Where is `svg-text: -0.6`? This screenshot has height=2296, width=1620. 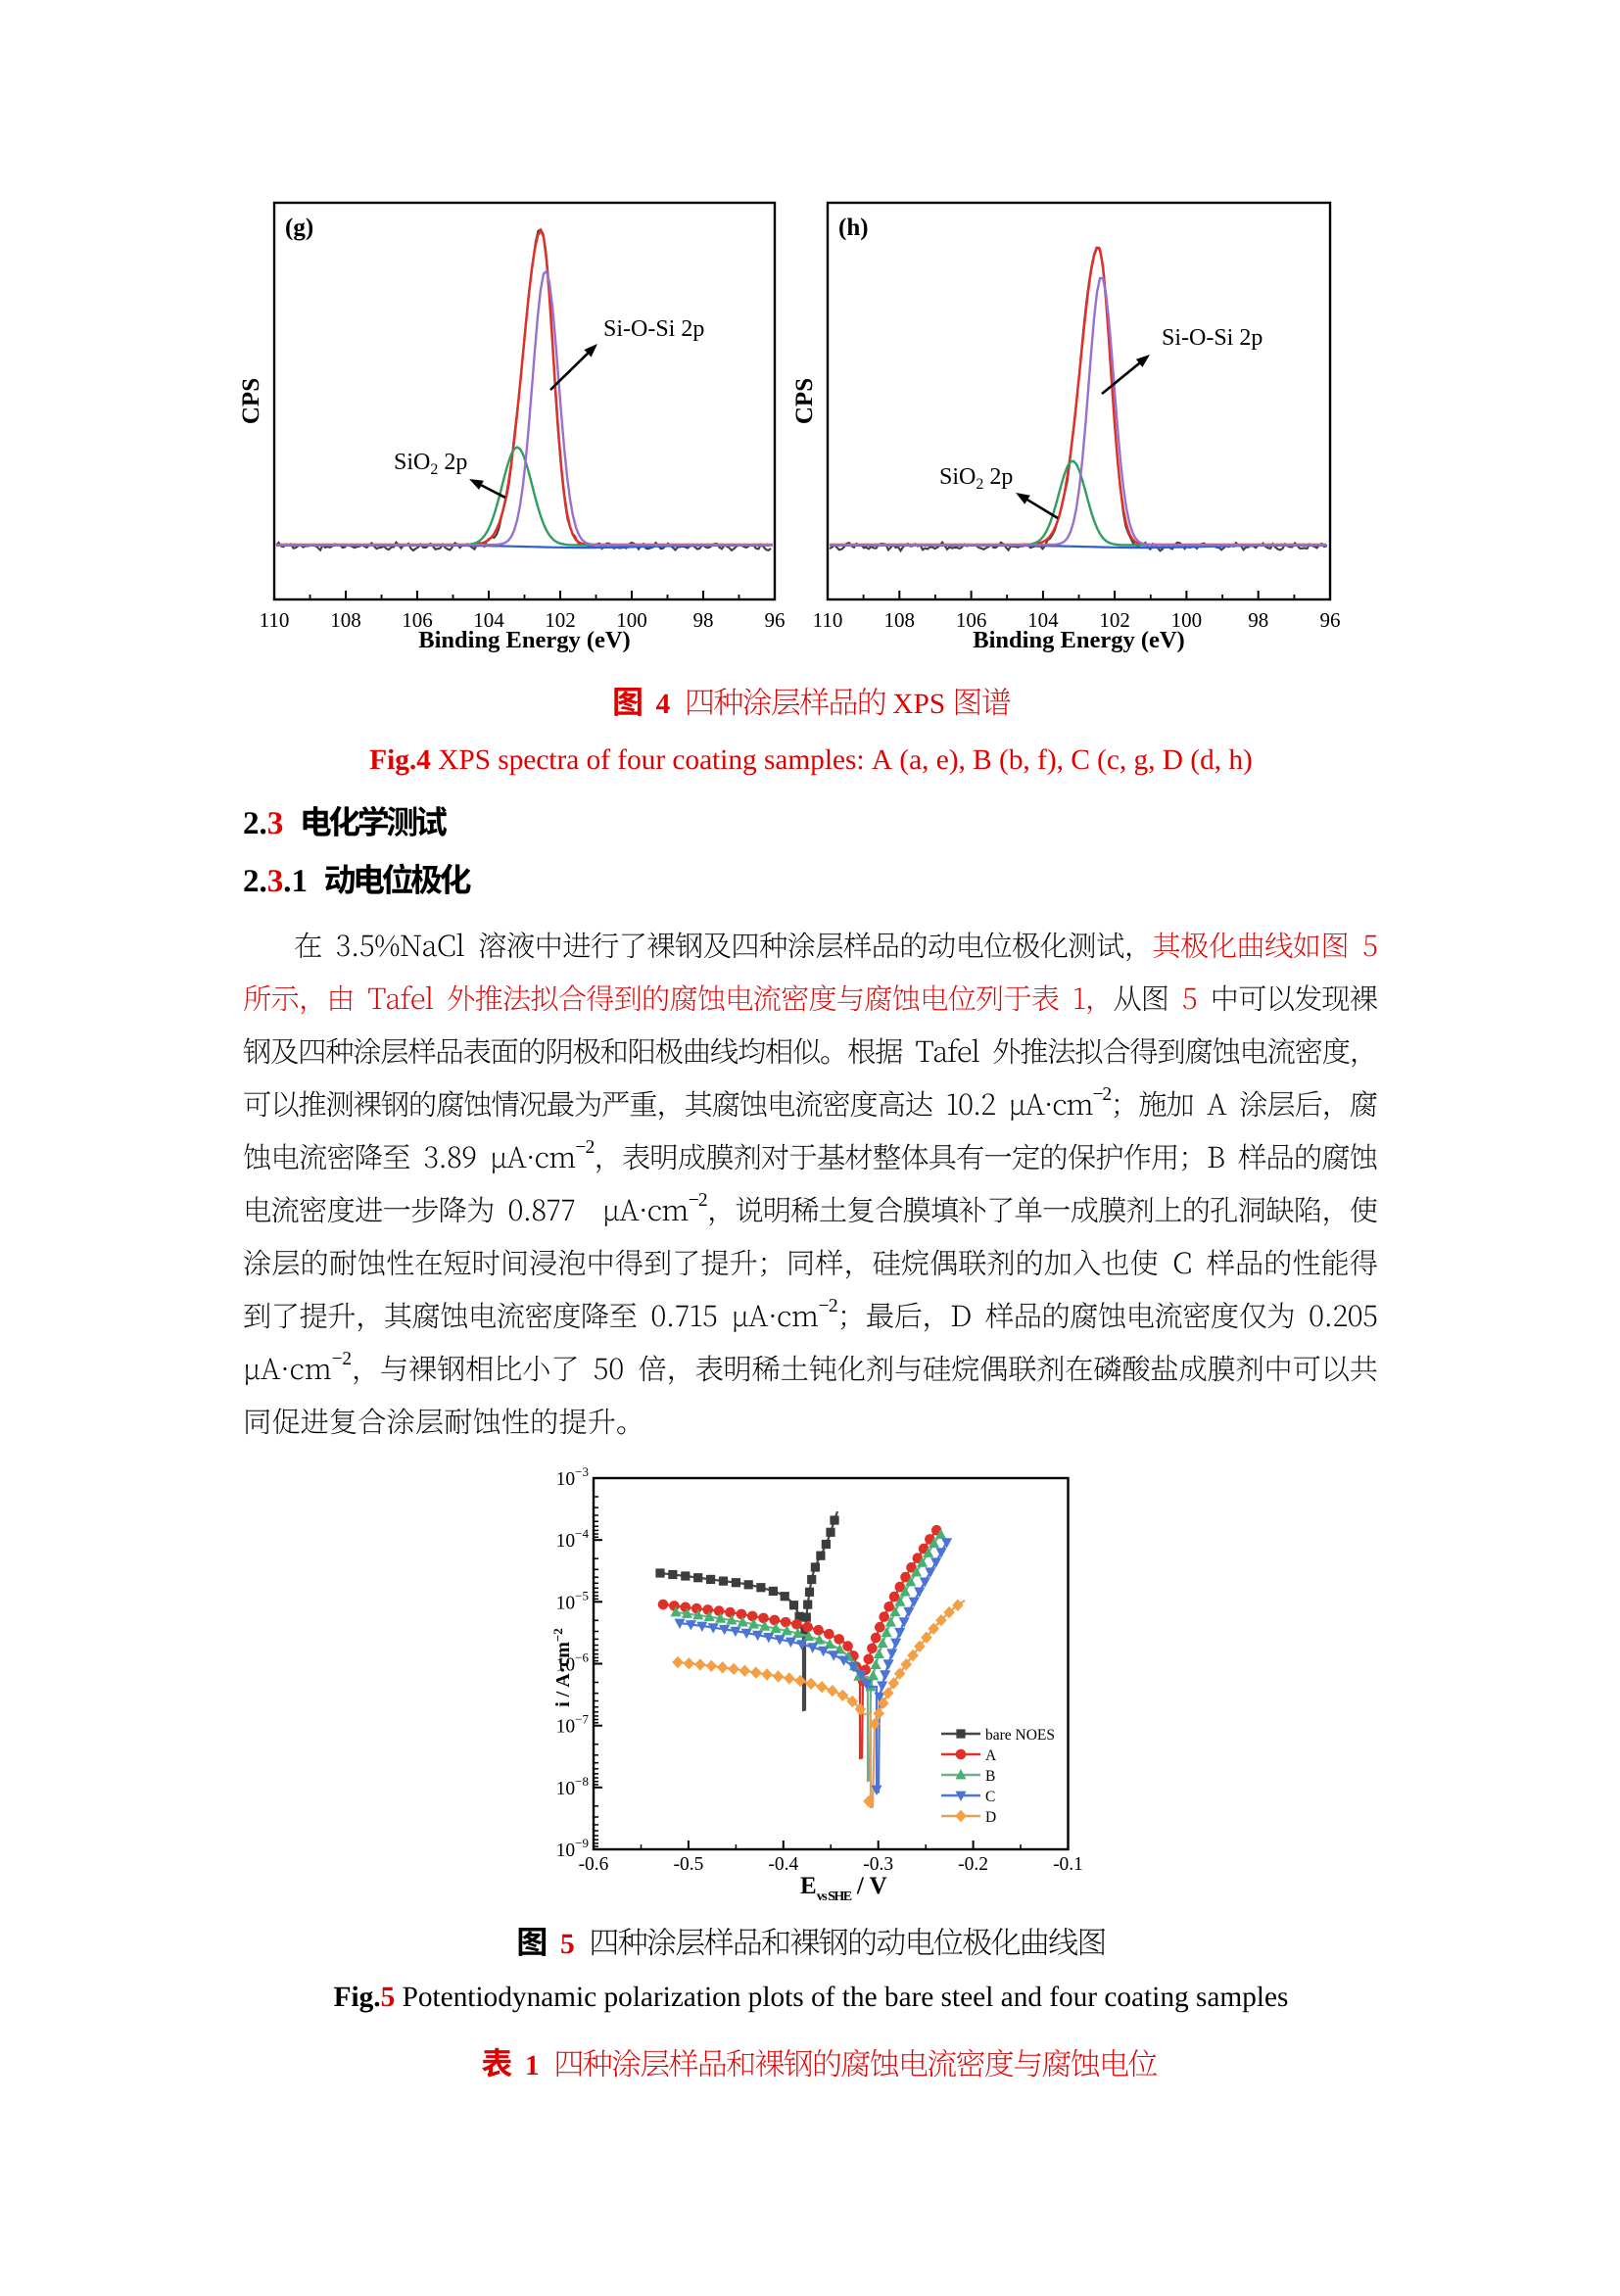 svg-text: -0.6 is located at coordinates (594, 1865).